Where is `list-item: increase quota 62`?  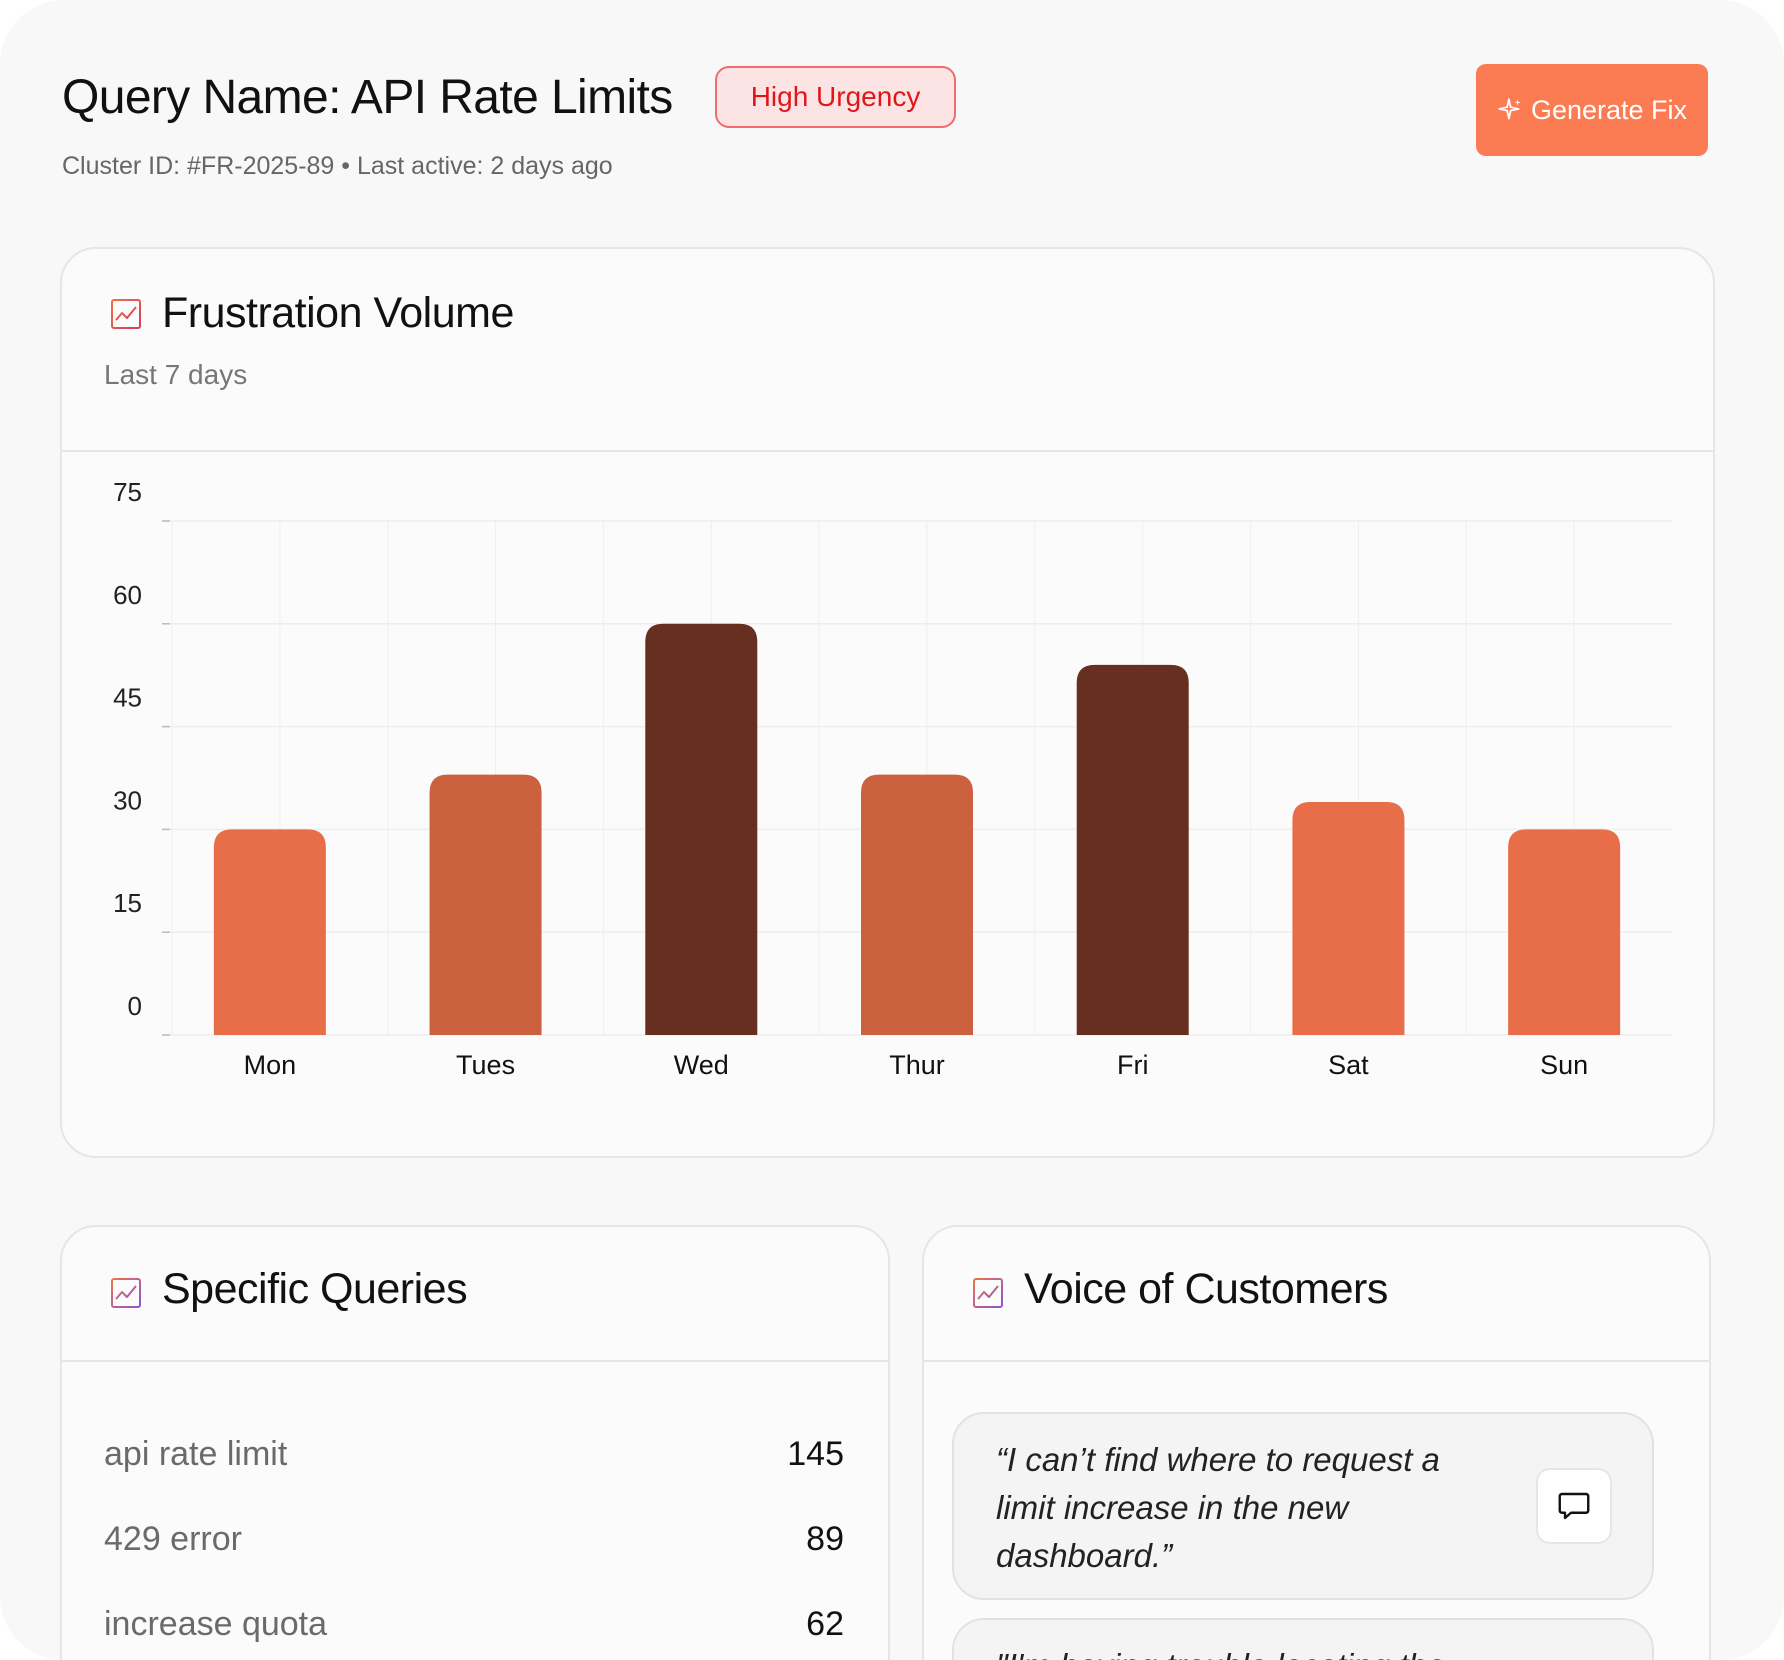 list-item: increase quota 62 is located at coordinates (474, 1621).